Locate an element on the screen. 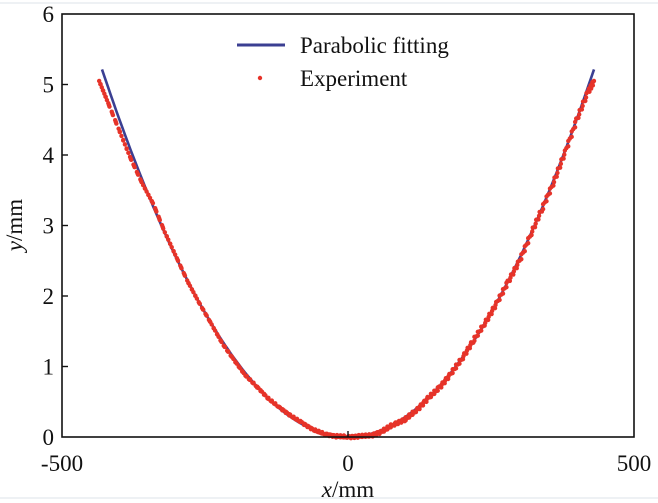 This screenshot has width=658, height=503. y-tick-label: 4 is located at coordinates (49, 155).